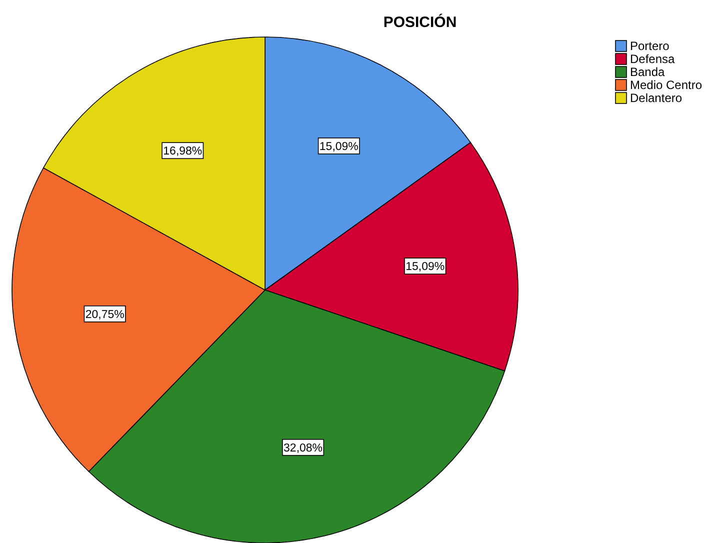 This screenshot has width=719, height=543. What do you see at coordinates (650, 46) in the screenshot?
I see `legend-label: Portero` at bounding box center [650, 46].